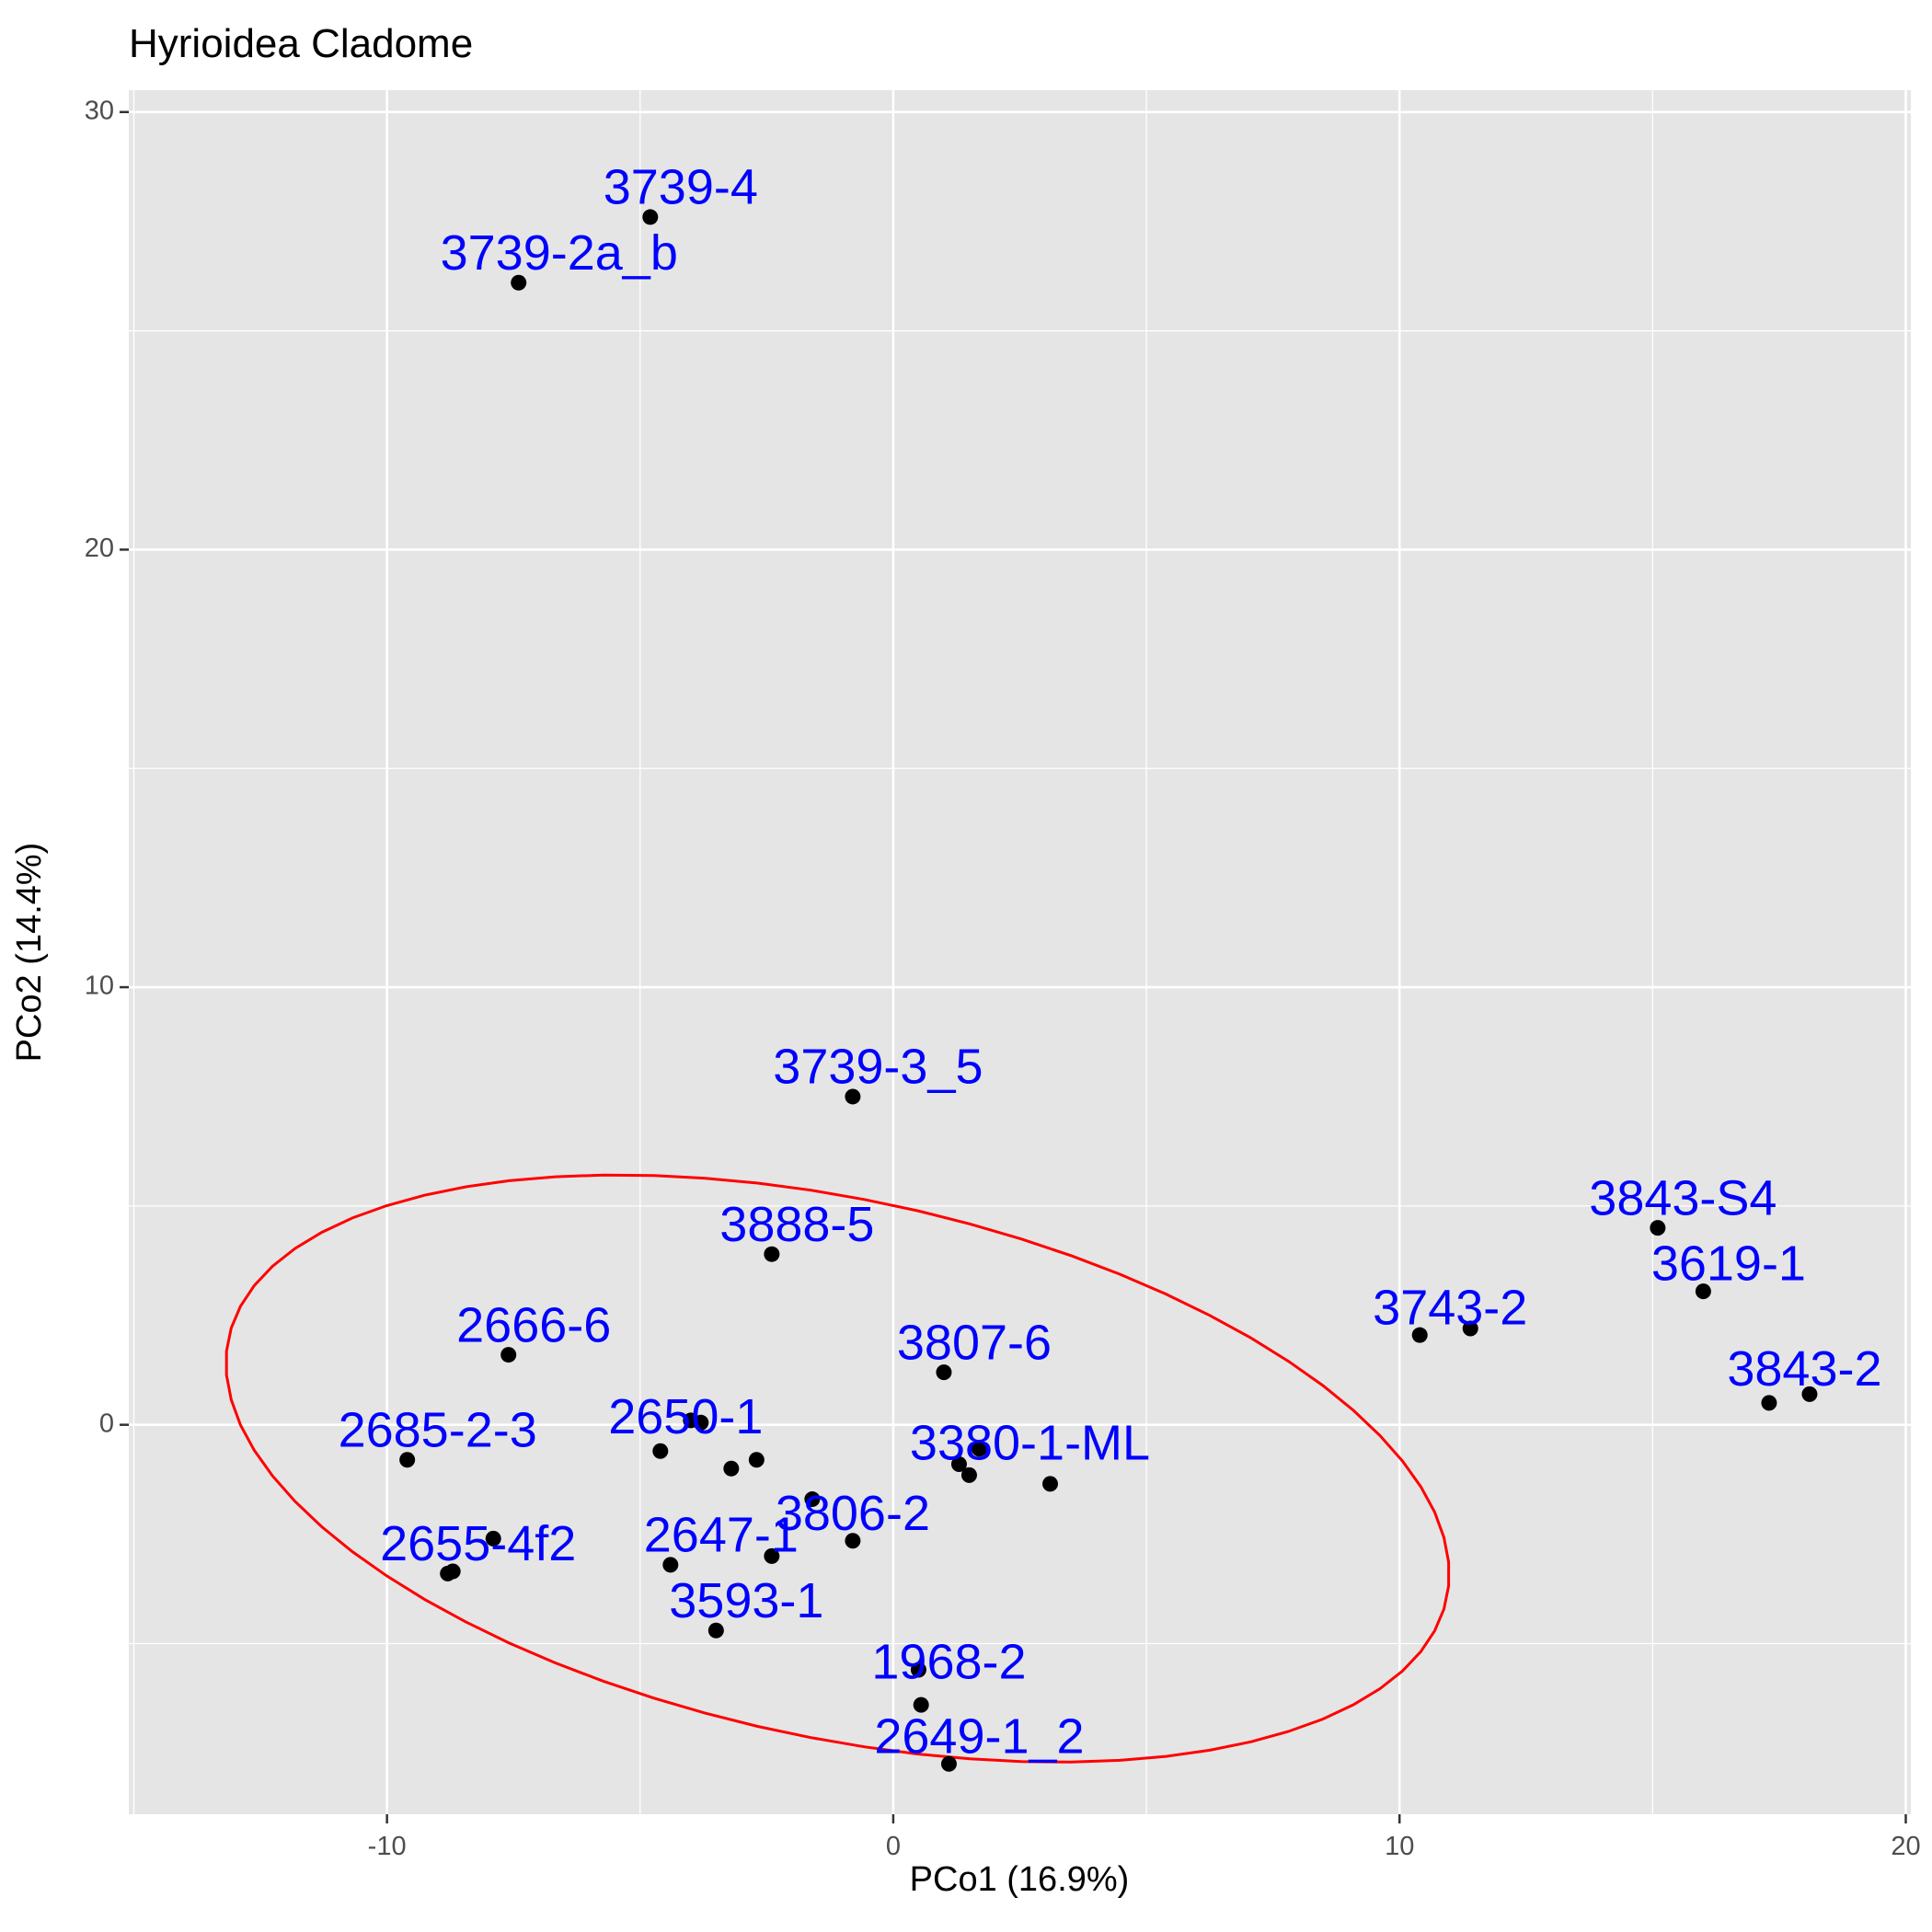  I want to click on point-label: 2655-4f2, so click(478, 1543).